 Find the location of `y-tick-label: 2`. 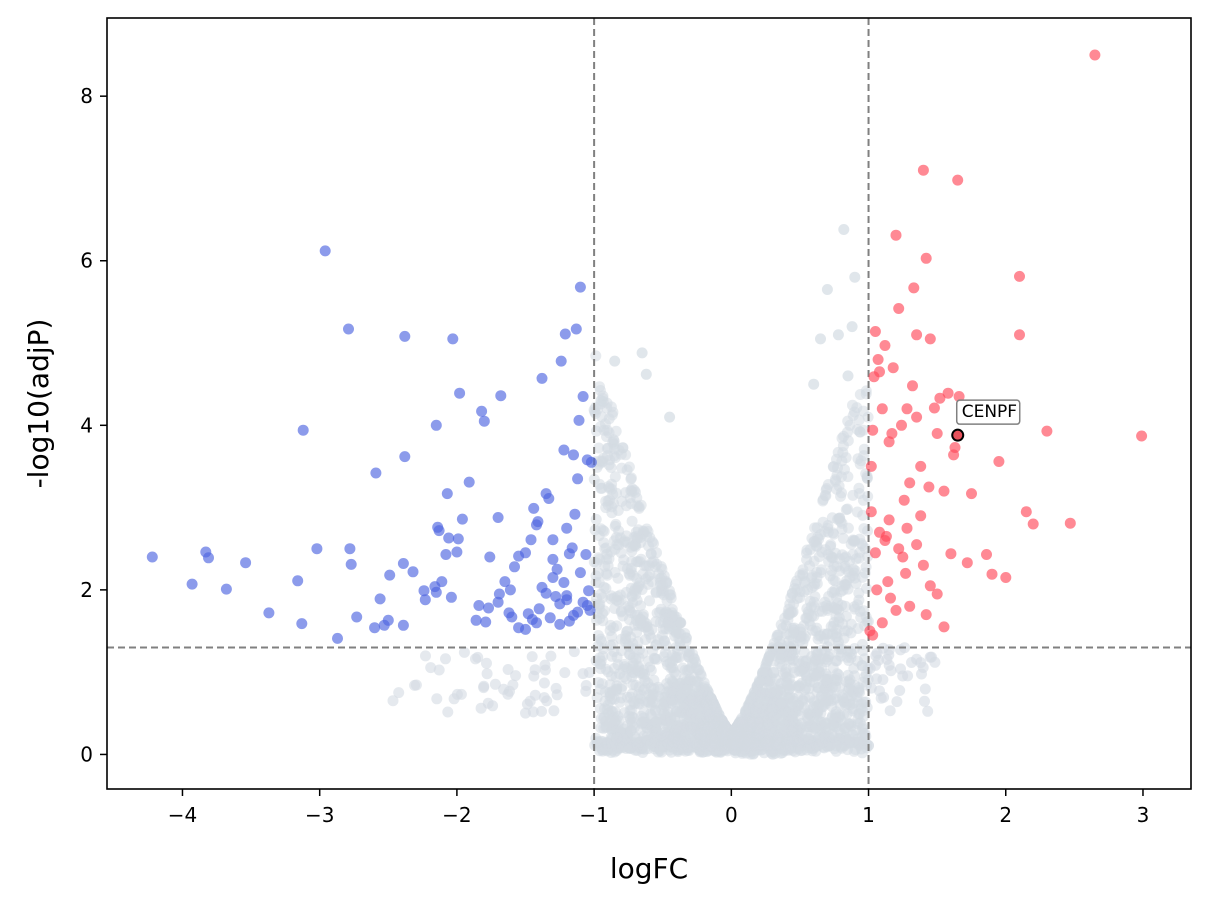

y-tick-label: 2 is located at coordinates (86, 590).